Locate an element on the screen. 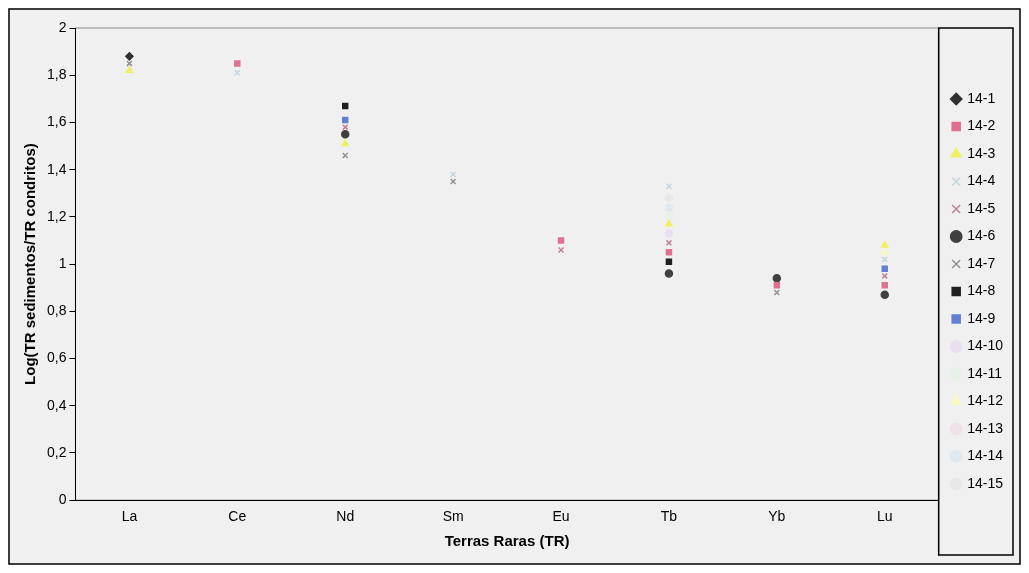 The image size is (1029, 573). x-tick-label: La is located at coordinates (129, 516).